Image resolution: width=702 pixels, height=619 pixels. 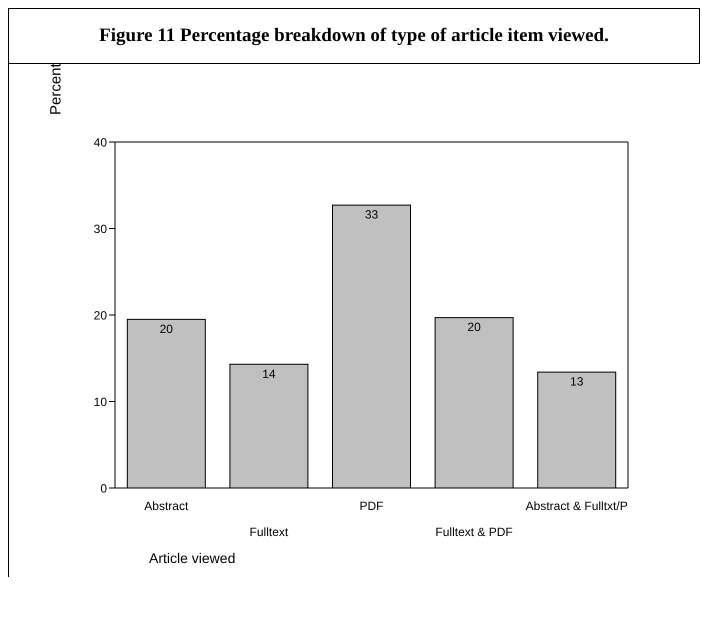 I want to click on x-tick-label: PDF, so click(x=372, y=506).